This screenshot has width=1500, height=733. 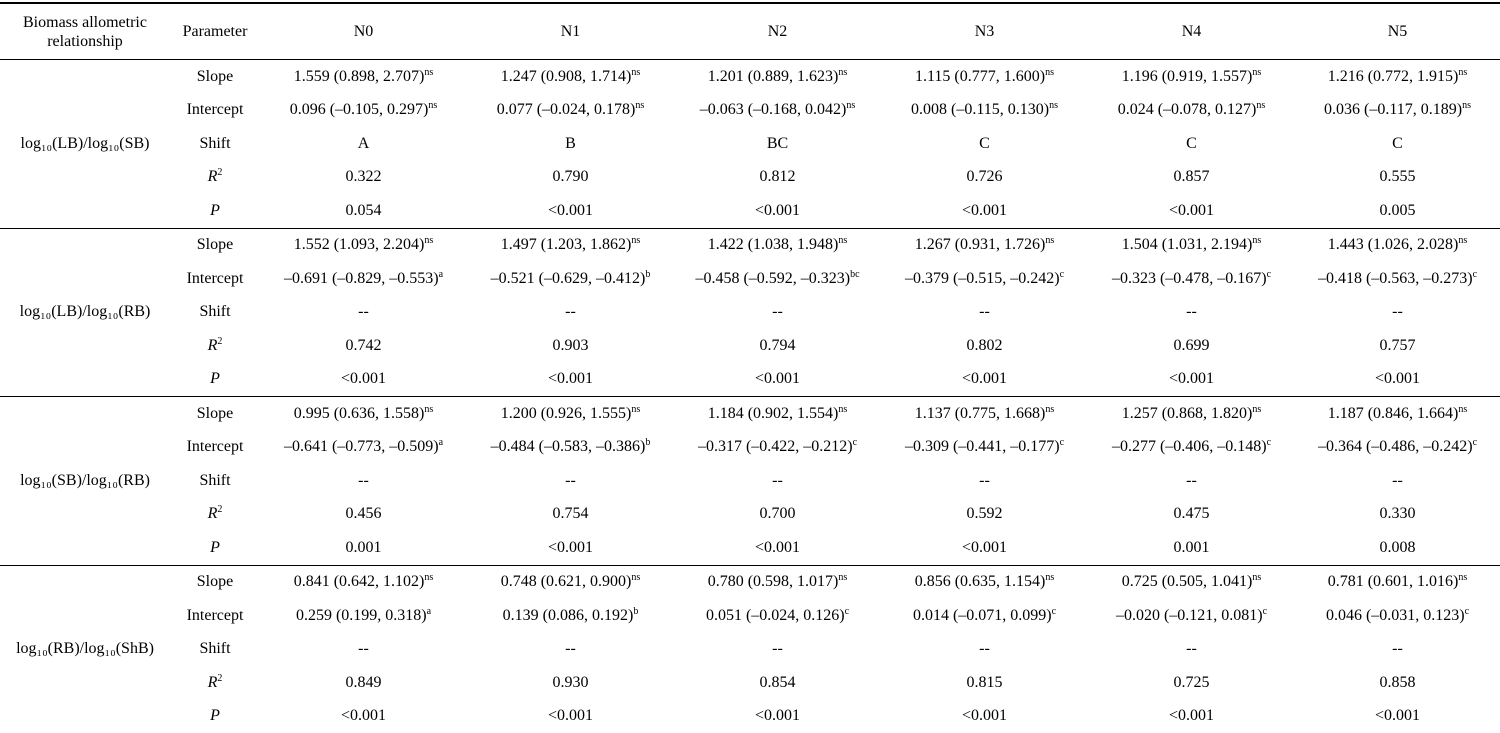 I want to click on value-cell: –0.379 (–0.515, –0.242)c, so click(x=984, y=279).